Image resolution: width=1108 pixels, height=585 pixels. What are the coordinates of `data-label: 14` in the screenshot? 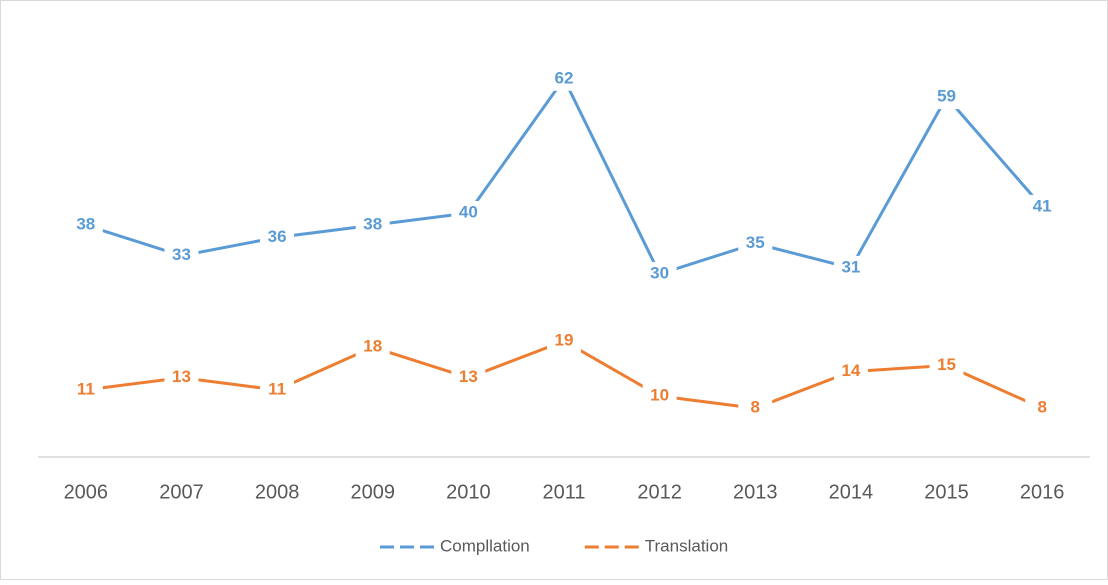 It's located at (850, 370).